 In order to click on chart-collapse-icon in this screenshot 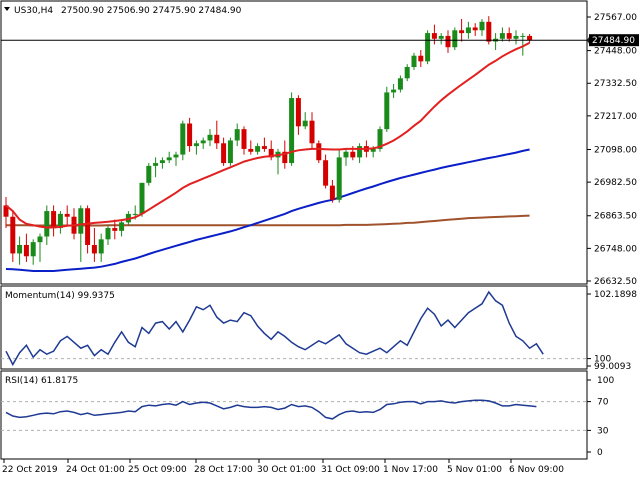, I will do `click(7, 9)`.